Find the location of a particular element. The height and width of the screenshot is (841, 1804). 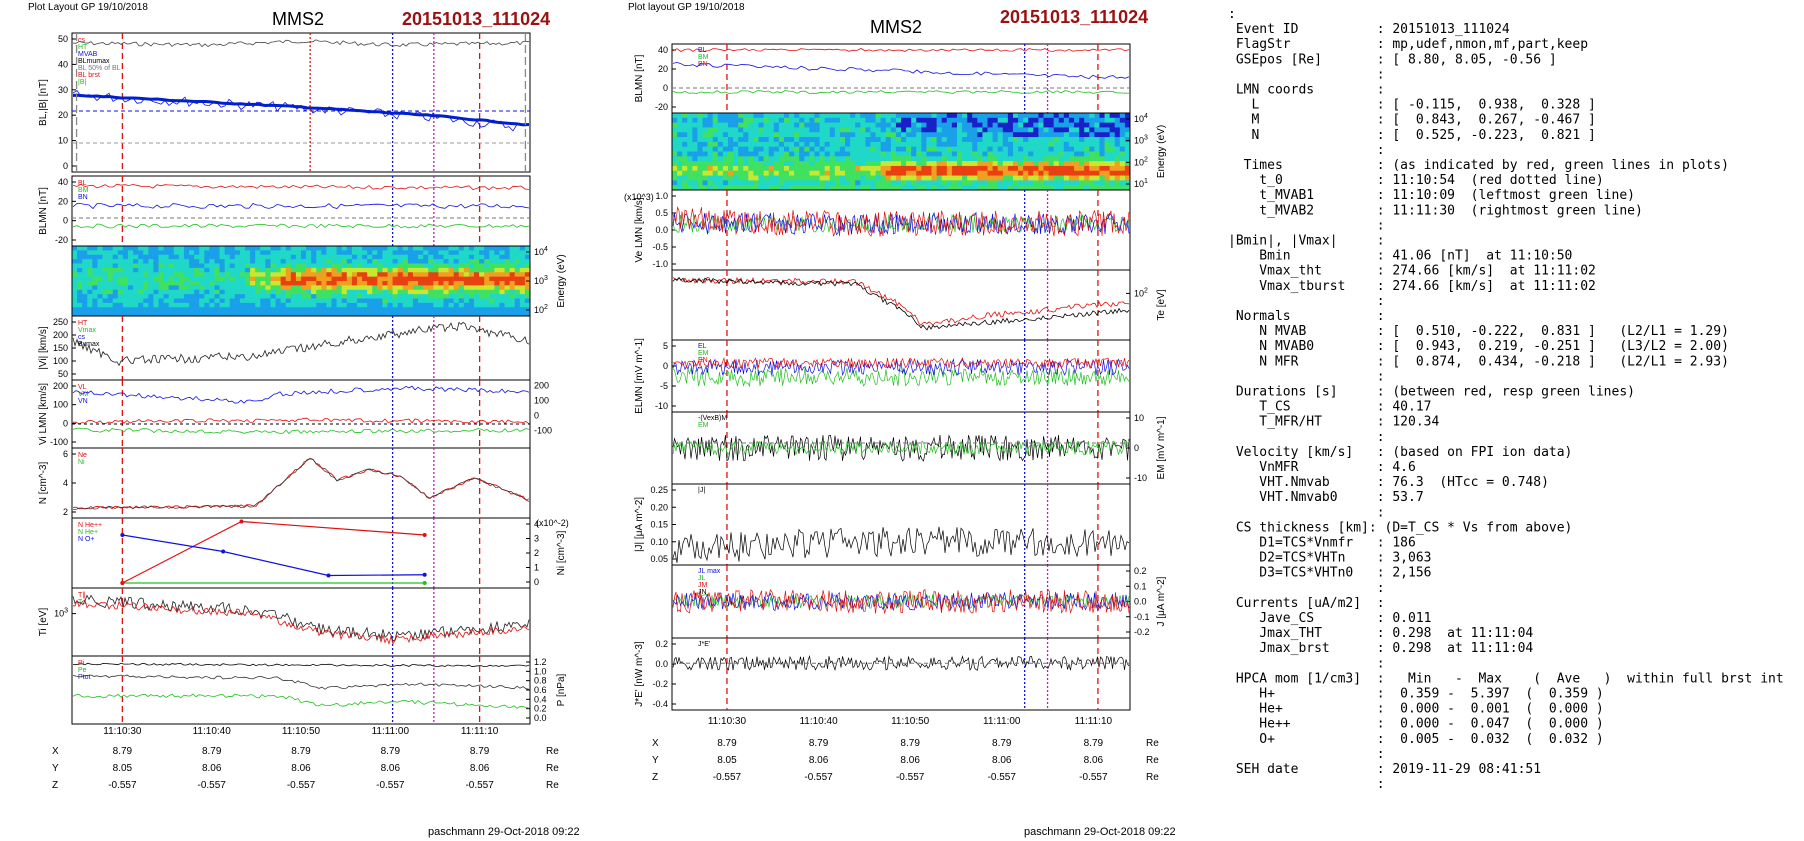

series-Jmag is located at coordinates (901, 544).